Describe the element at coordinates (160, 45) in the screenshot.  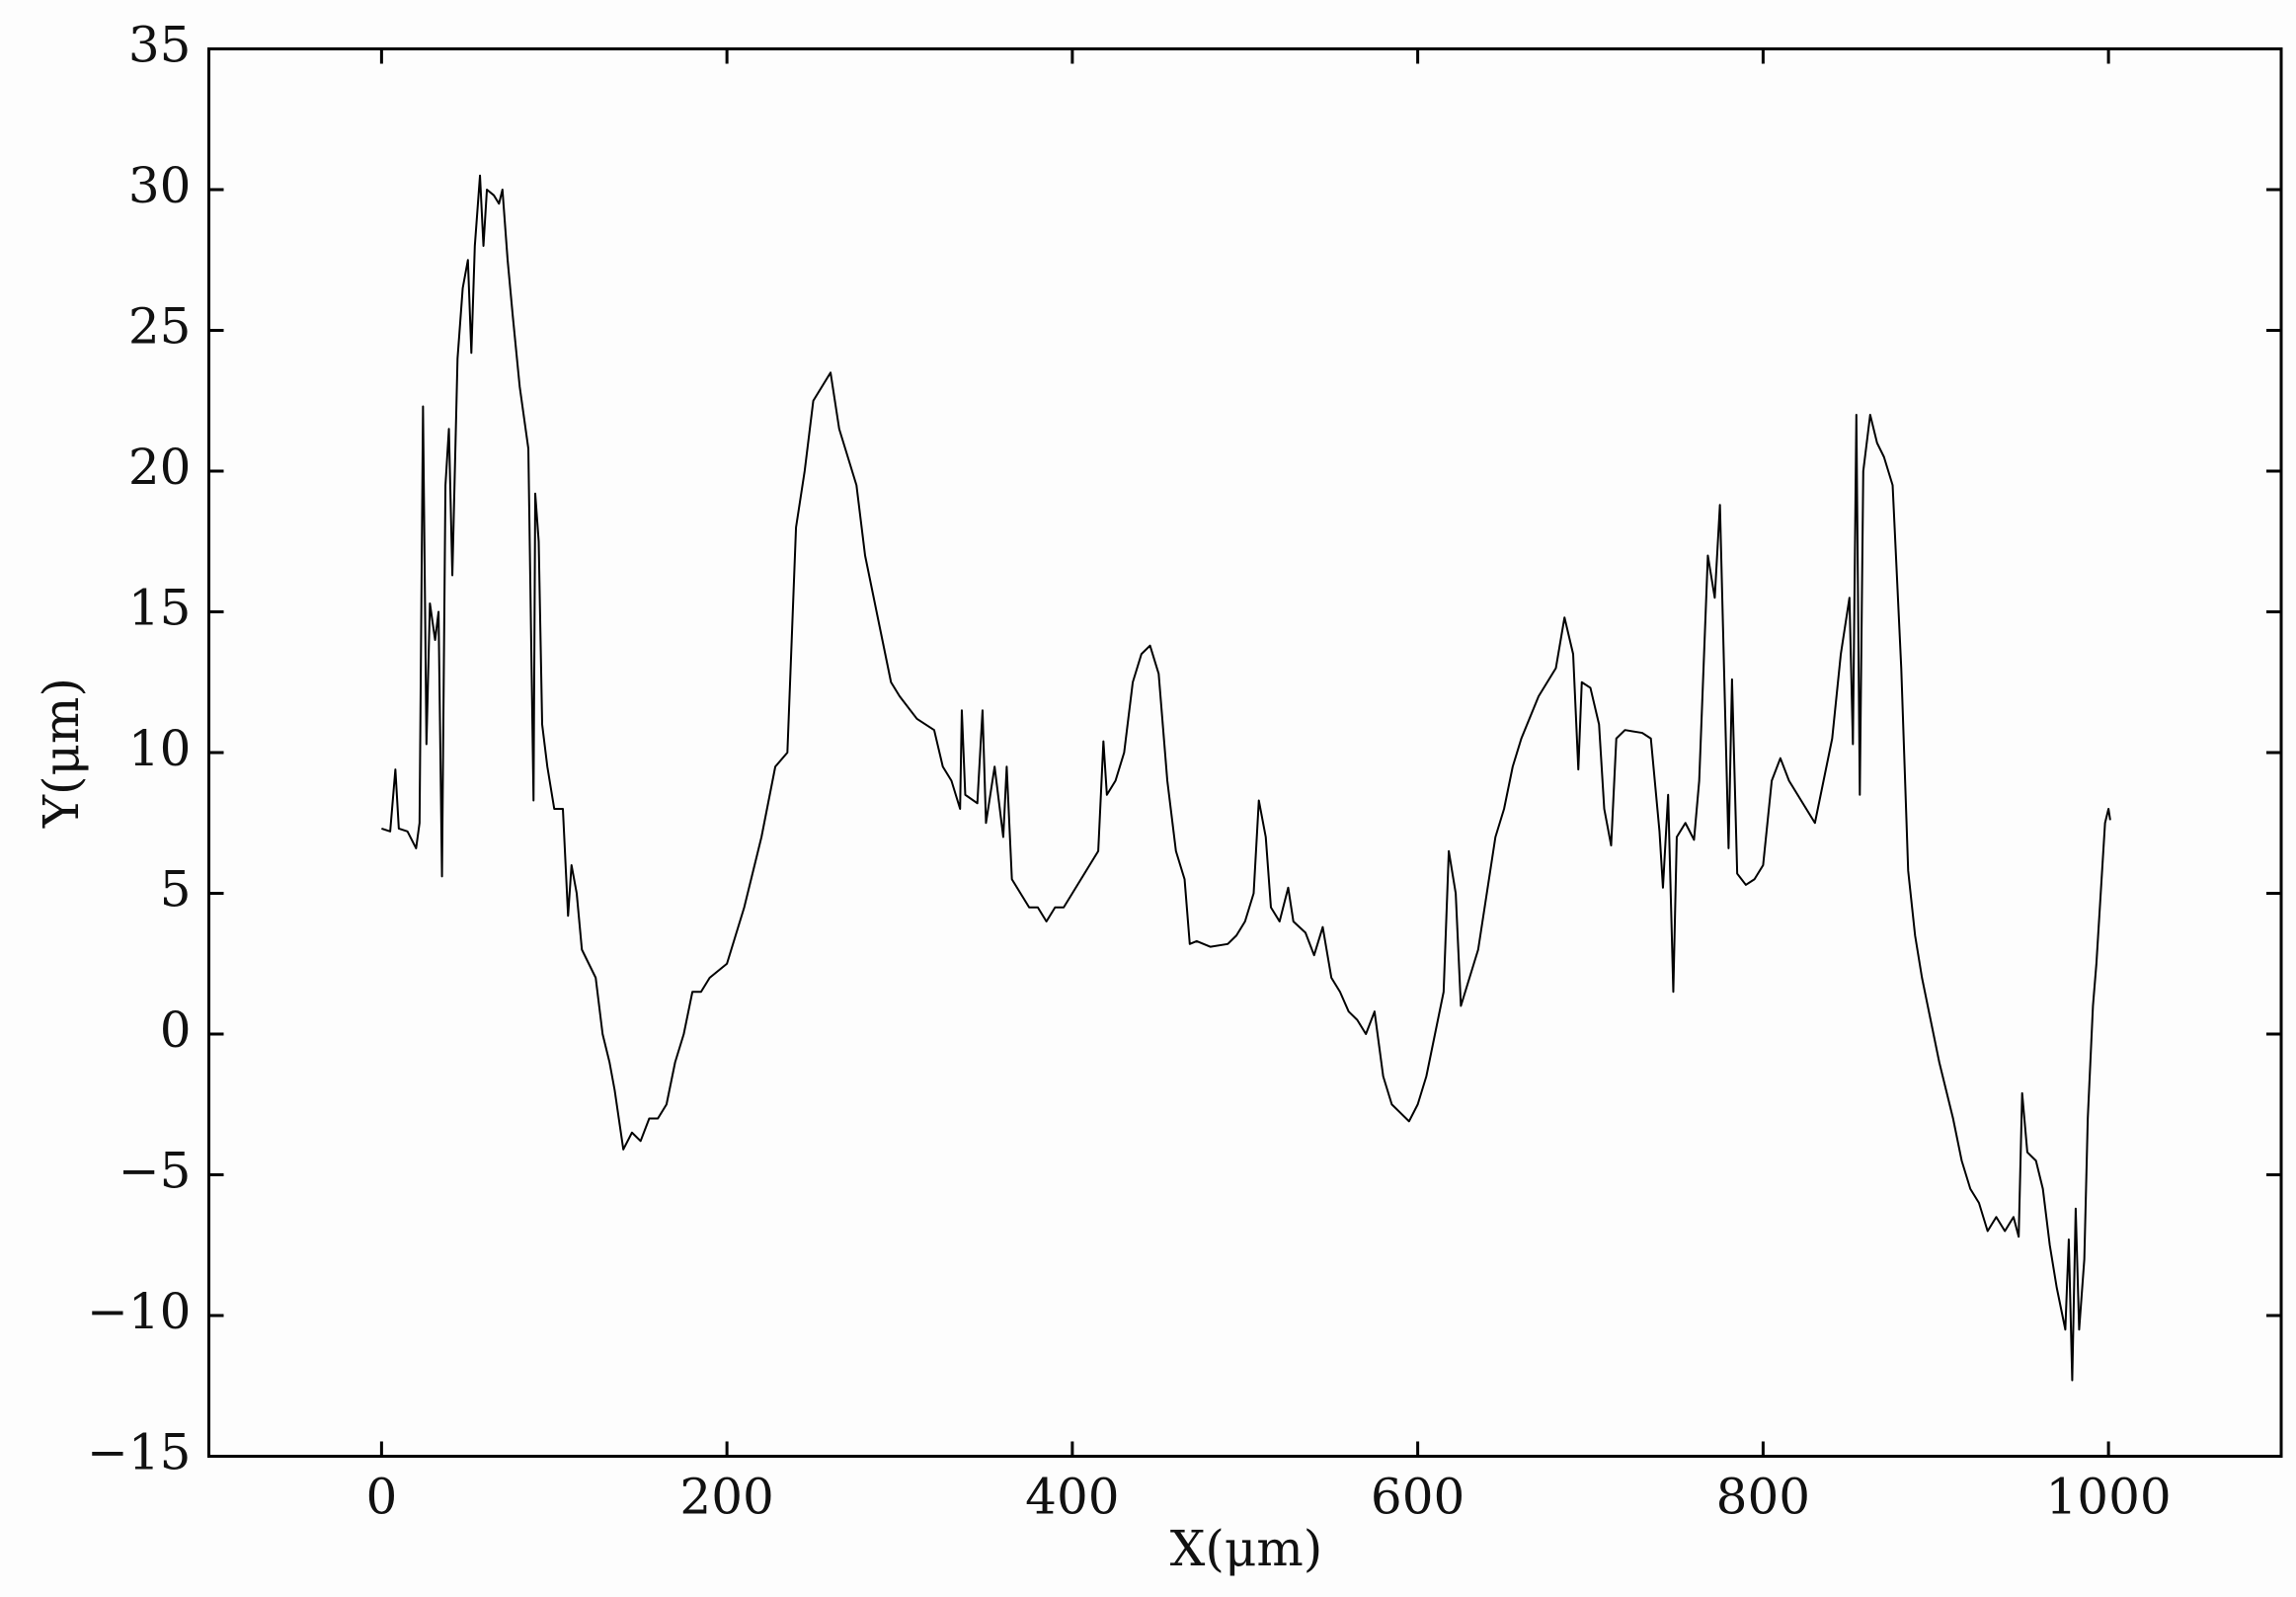
I see `y-tick-label: 35` at that location.